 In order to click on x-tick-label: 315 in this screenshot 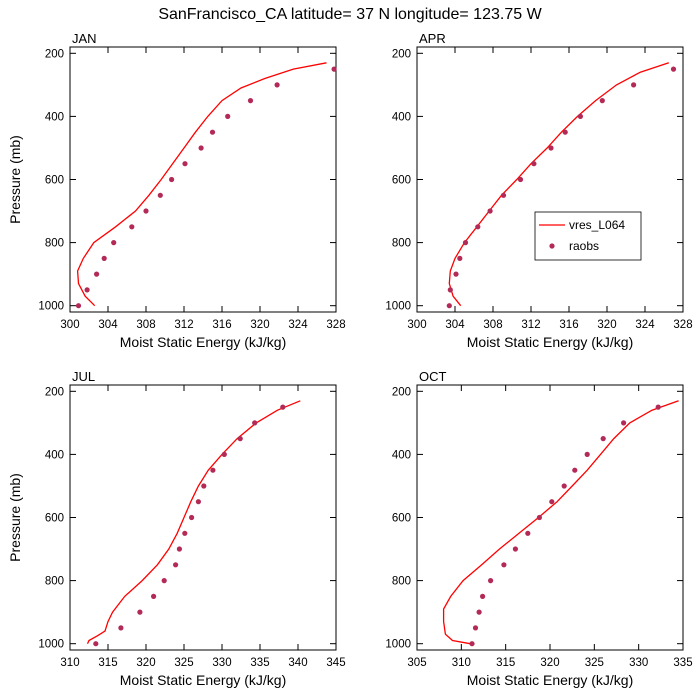, I will do `click(505, 663)`.